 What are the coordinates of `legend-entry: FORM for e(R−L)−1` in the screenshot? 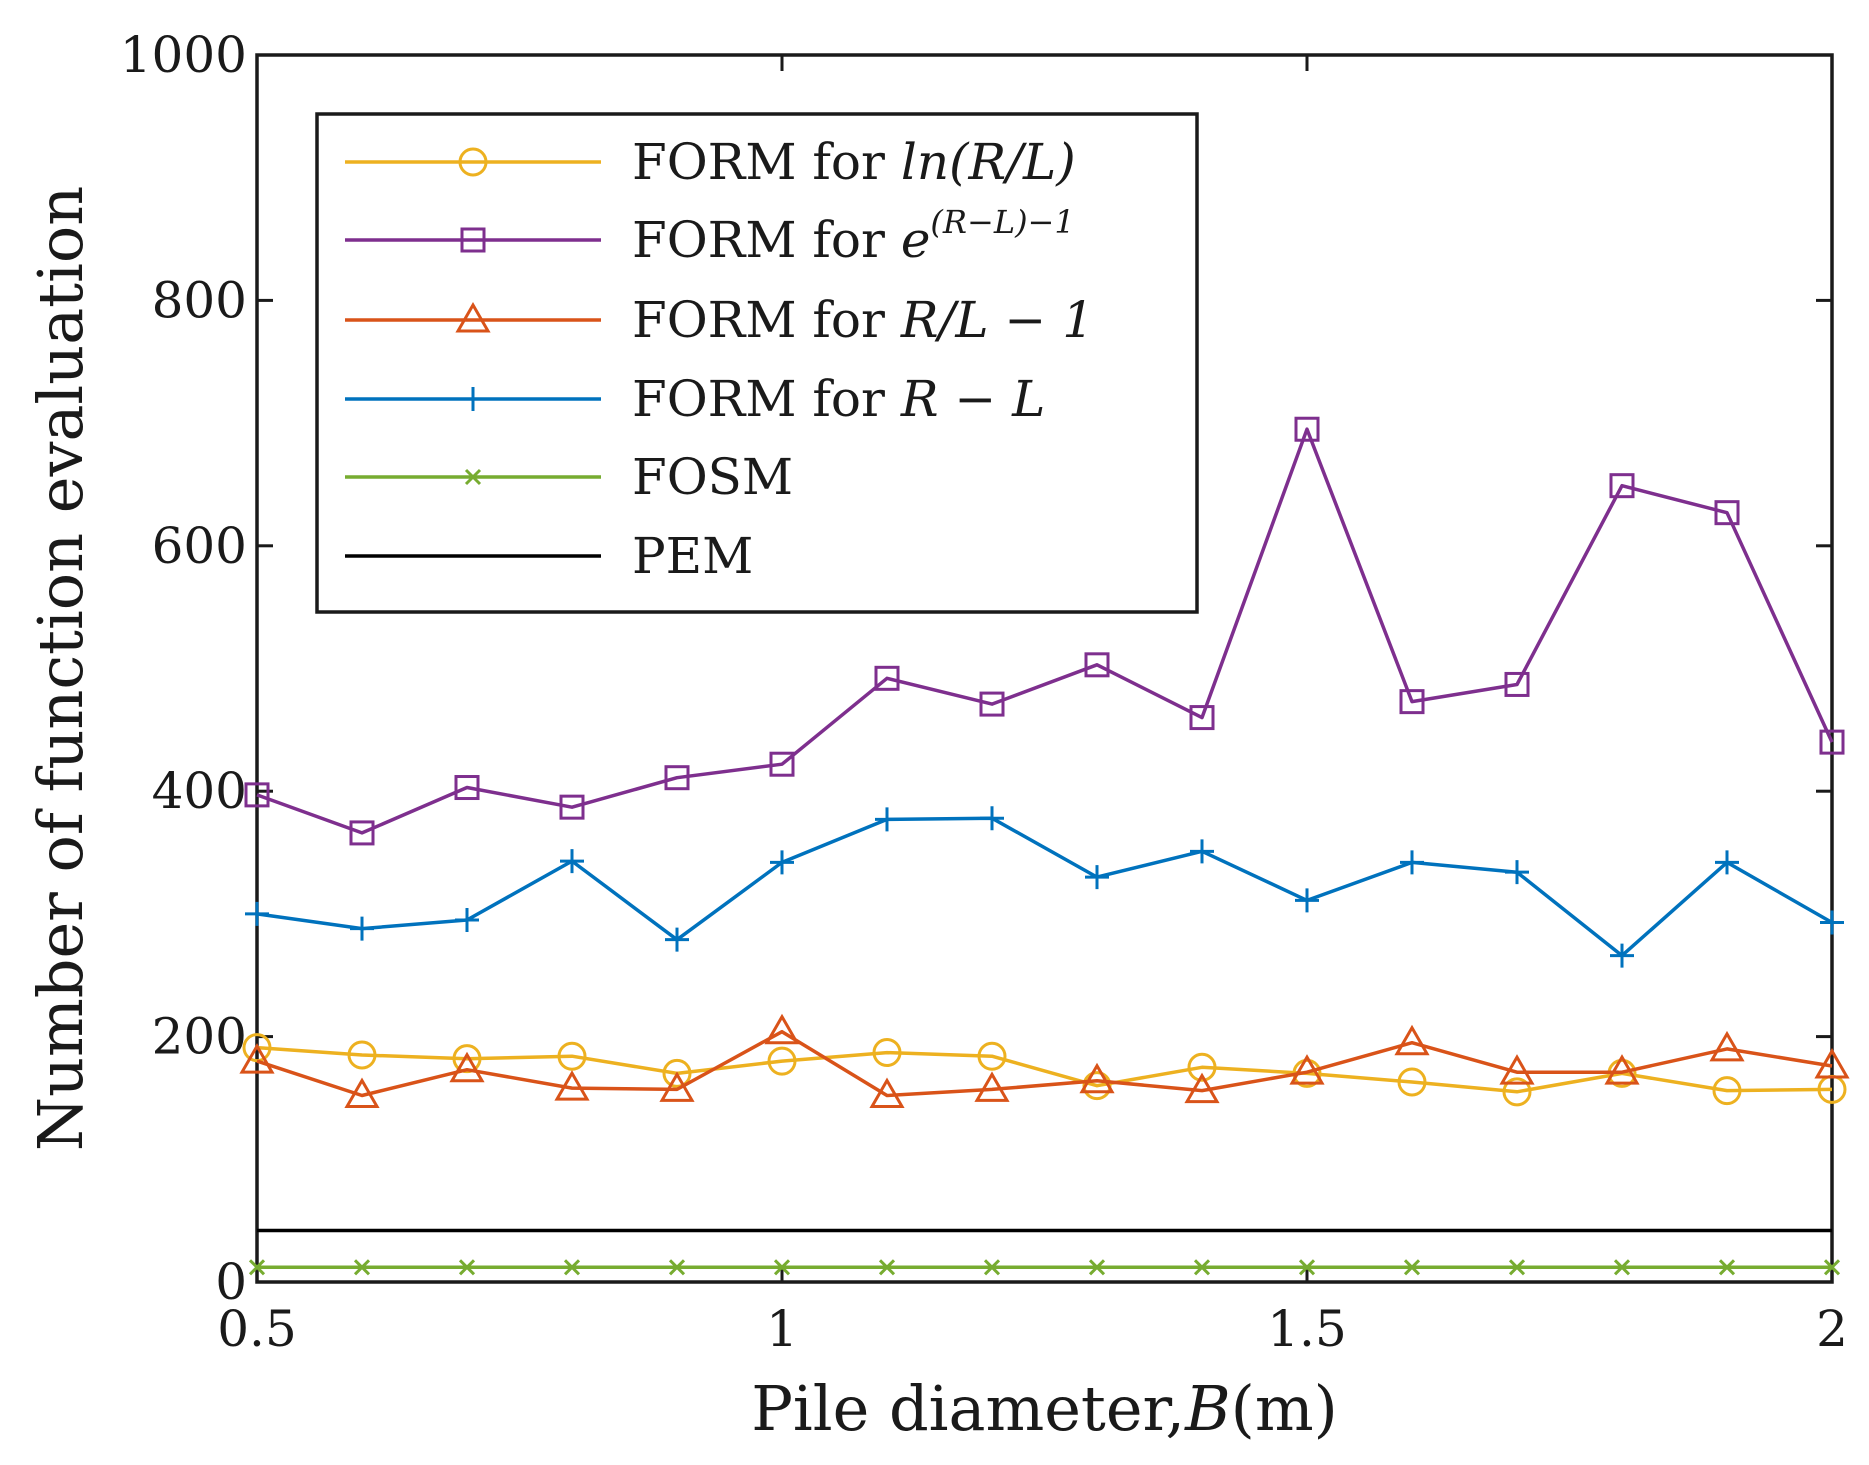 It's located at (710, 236).